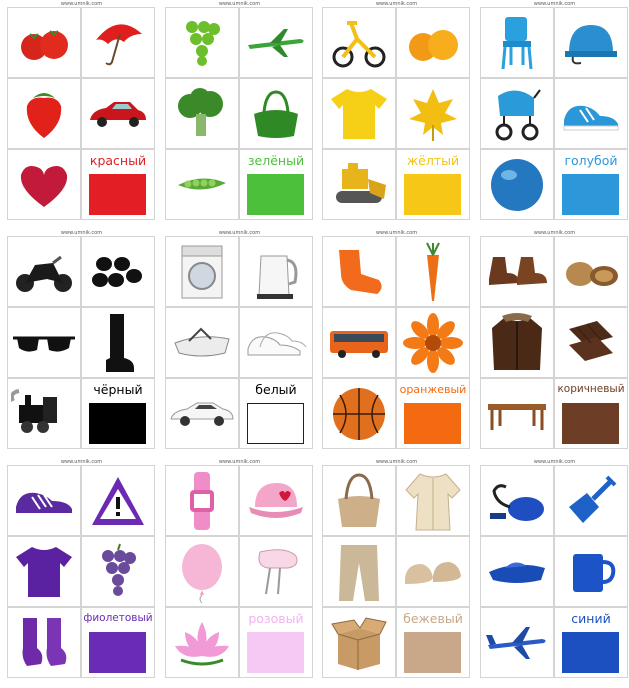  I want to click on airplane-icon, so click(276, 42).